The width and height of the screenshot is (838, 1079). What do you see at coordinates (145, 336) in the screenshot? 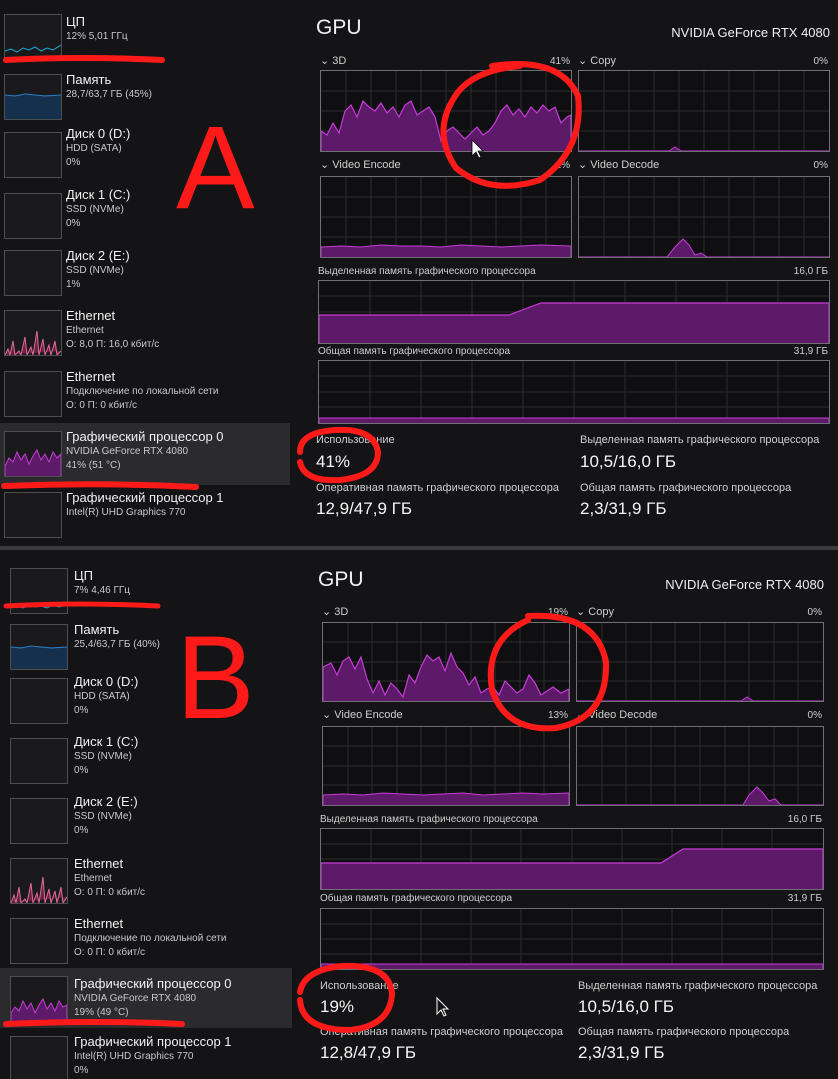
I see `sidebar-item-ethernet: Ethernet Ethernet О: 8,0 П: 16,0 кбит/с` at bounding box center [145, 336].